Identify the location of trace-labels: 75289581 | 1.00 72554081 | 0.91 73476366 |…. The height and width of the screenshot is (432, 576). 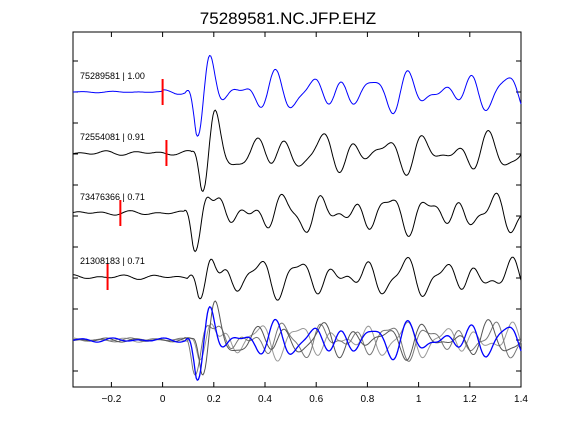
(112, 168).